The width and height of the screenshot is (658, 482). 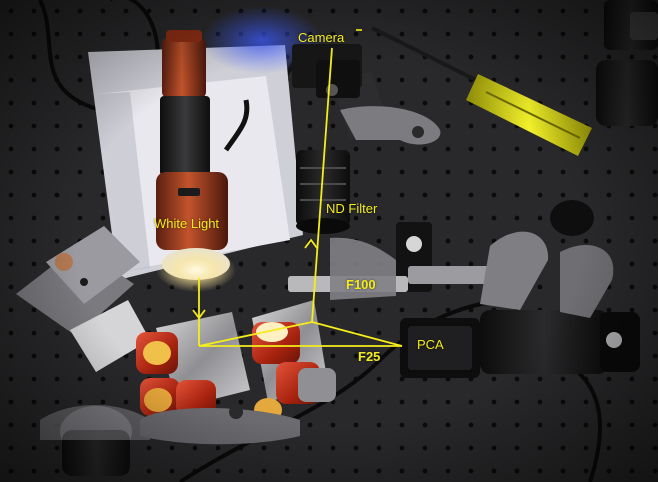 I want to click on label-camera: Camera, so click(x=321, y=37).